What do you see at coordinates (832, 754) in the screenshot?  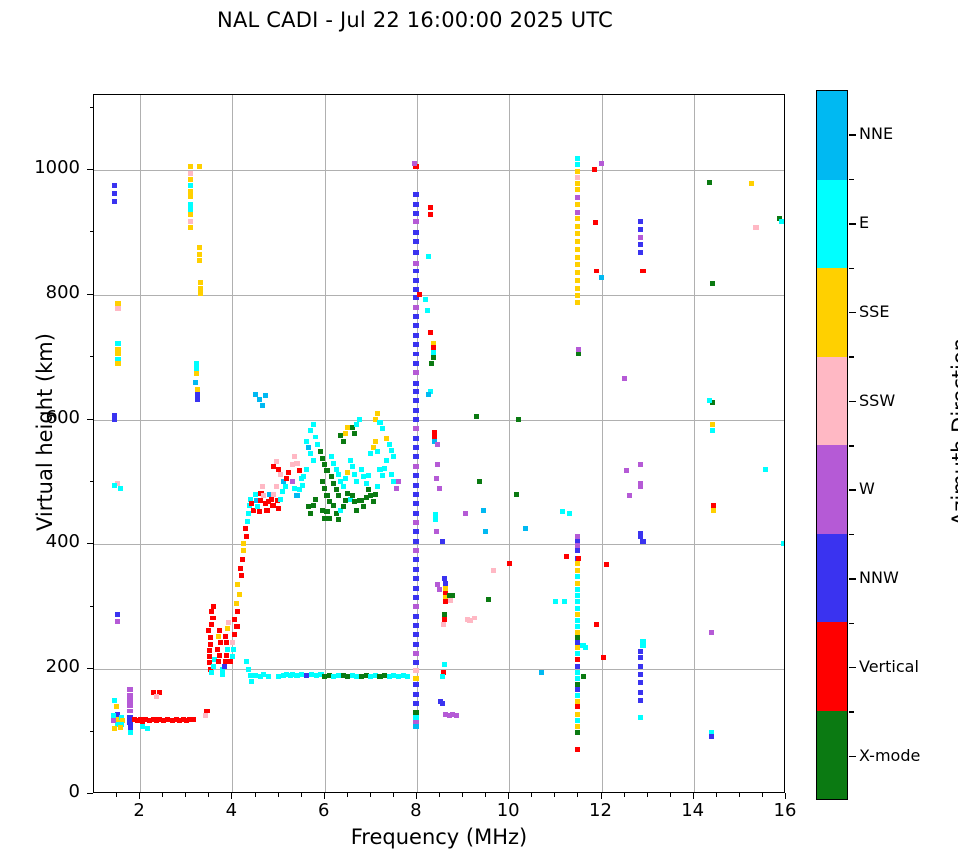 I see `colorbar-segment-x-mode` at bounding box center [832, 754].